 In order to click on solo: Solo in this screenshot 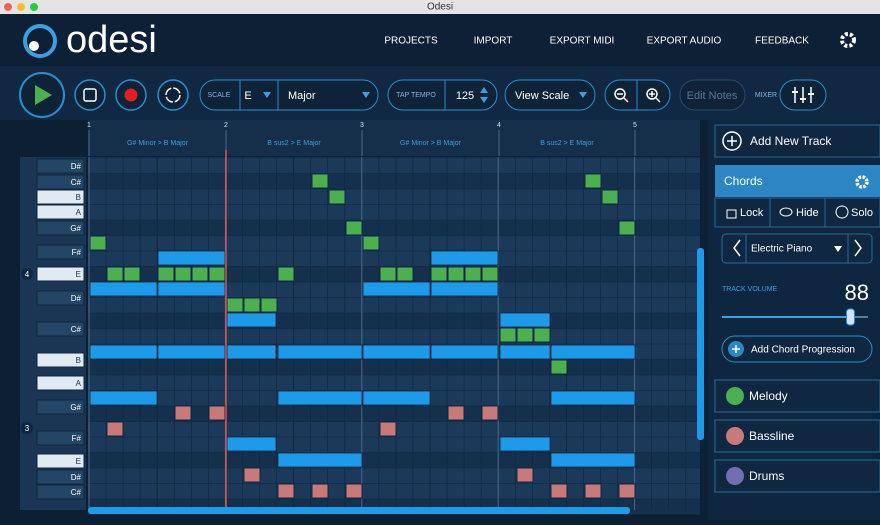, I will do `click(862, 213)`.